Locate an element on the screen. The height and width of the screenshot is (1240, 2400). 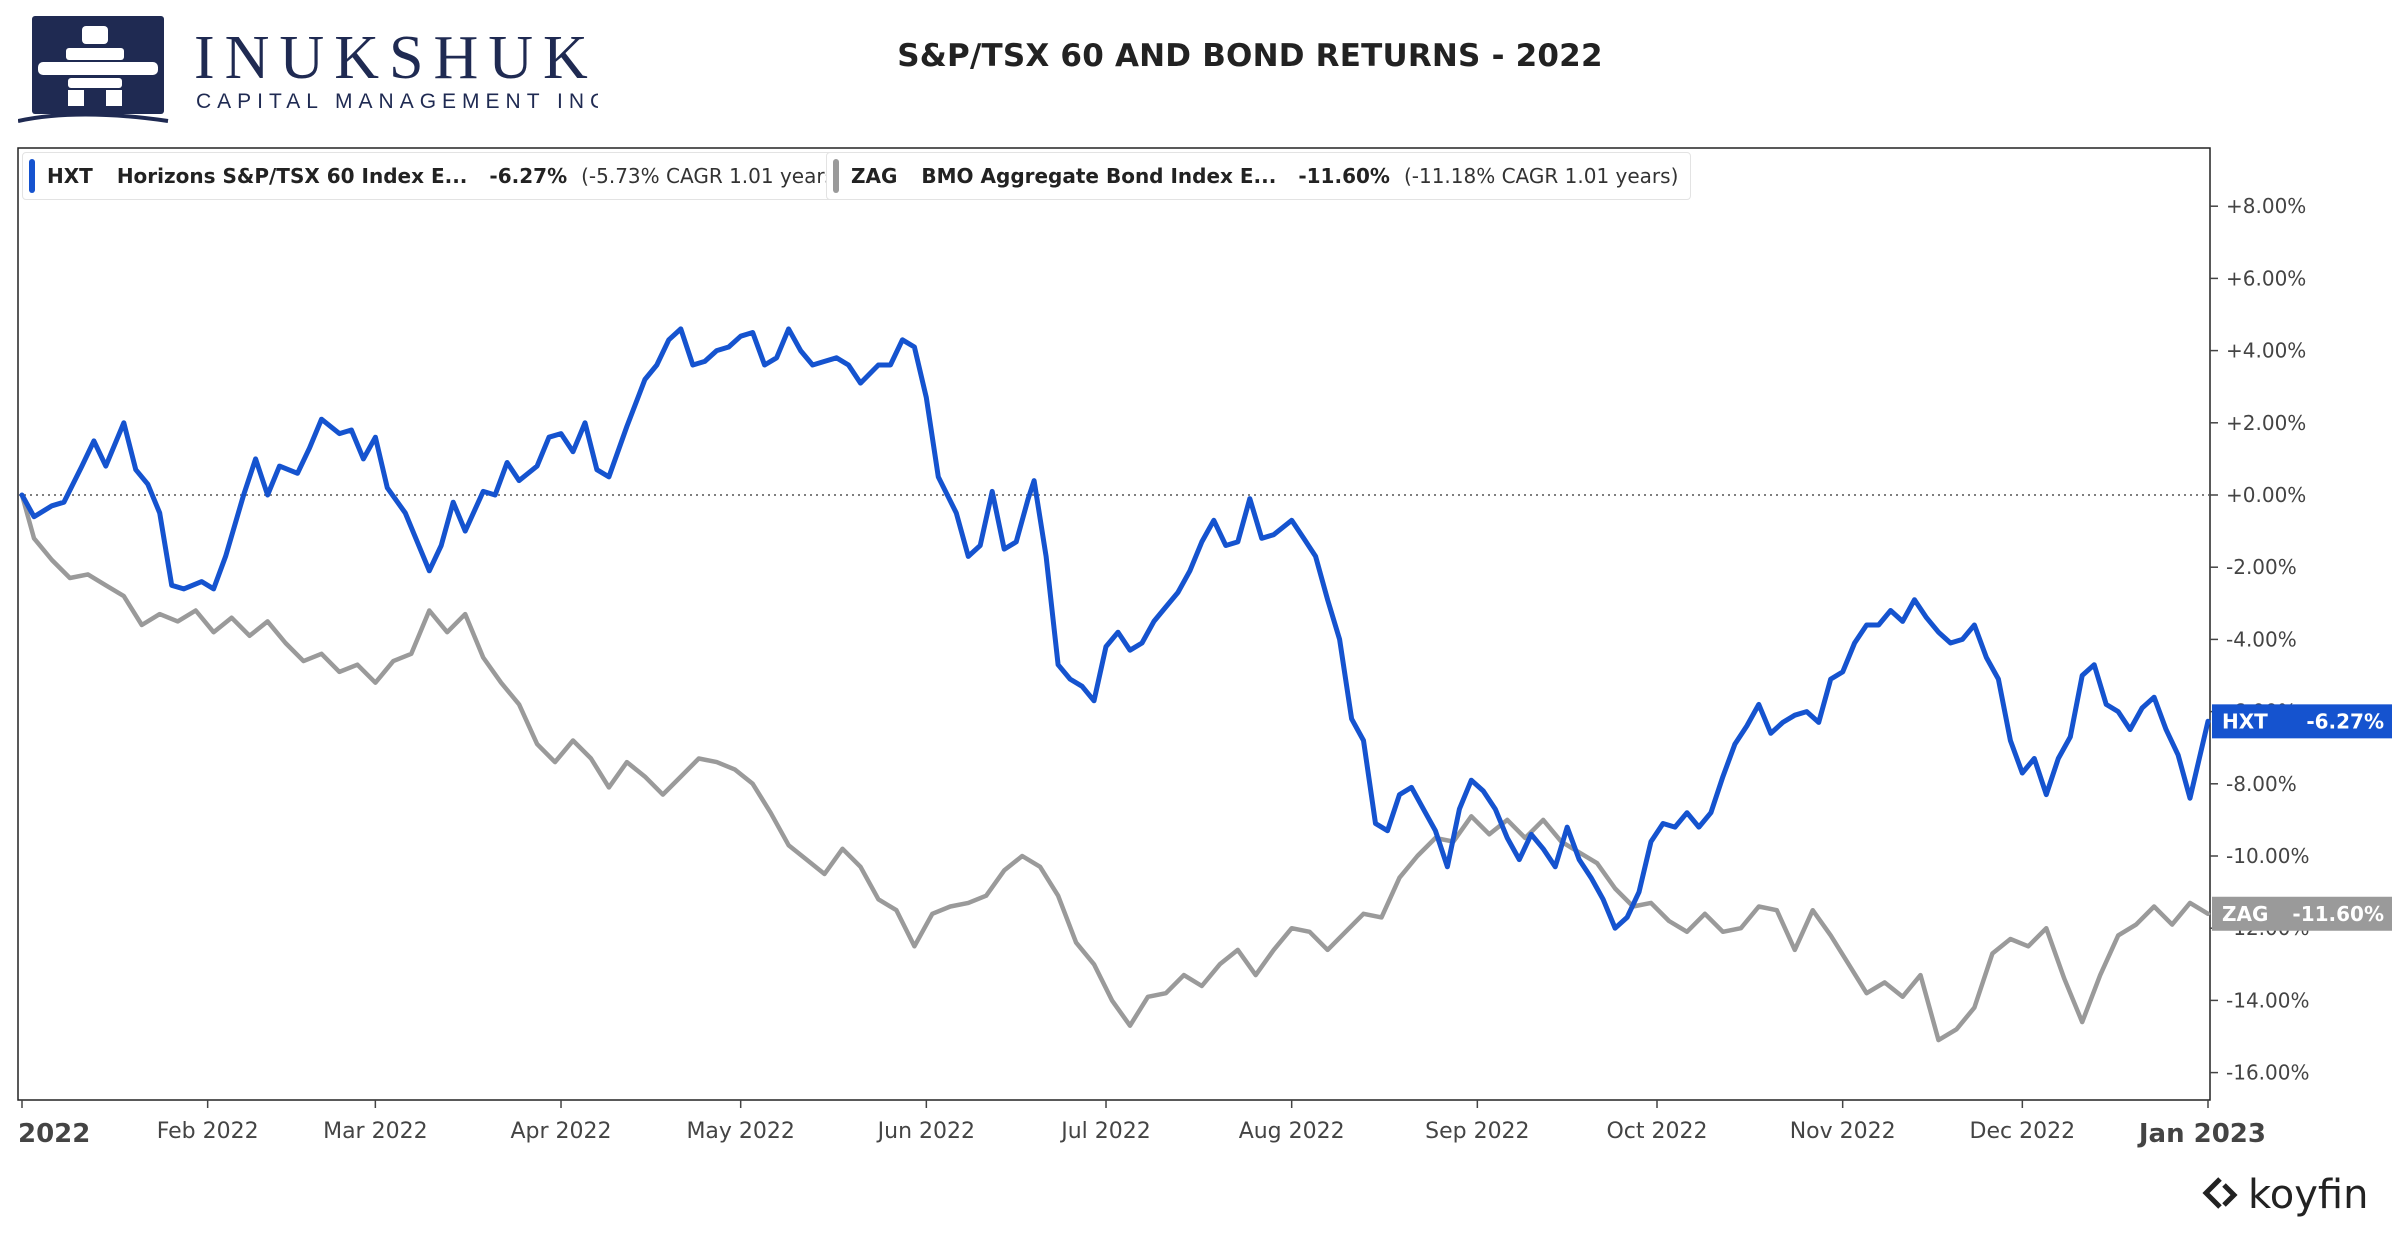
y-tick-label: +8.00% is located at coordinates (2266, 206).